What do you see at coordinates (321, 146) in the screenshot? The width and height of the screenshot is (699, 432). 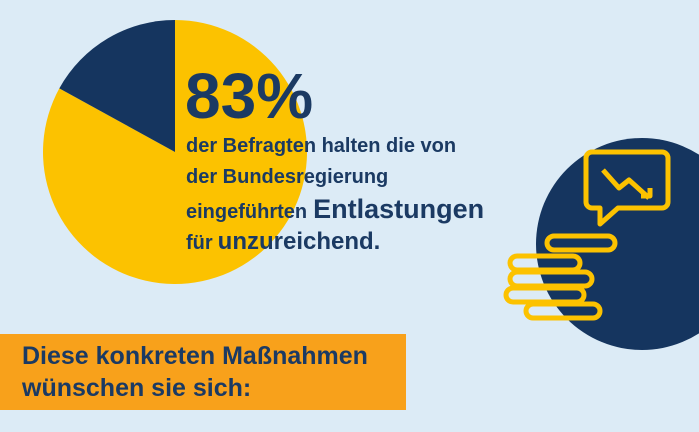 I see `description-line: der Befragten halten die von` at bounding box center [321, 146].